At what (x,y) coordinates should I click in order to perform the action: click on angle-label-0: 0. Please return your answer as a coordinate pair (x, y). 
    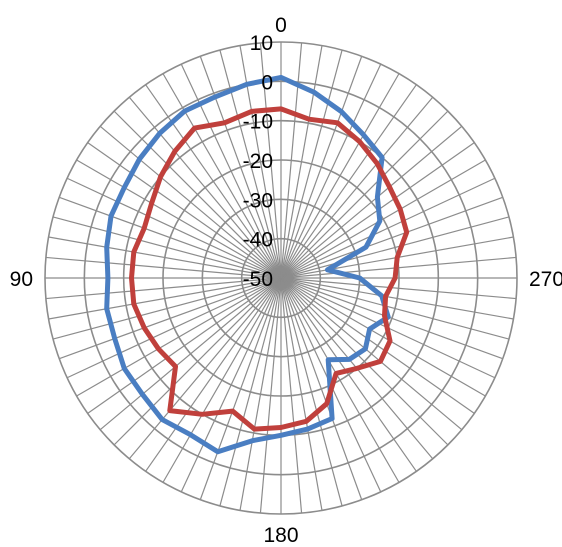
    Looking at the image, I should click on (281, 25).